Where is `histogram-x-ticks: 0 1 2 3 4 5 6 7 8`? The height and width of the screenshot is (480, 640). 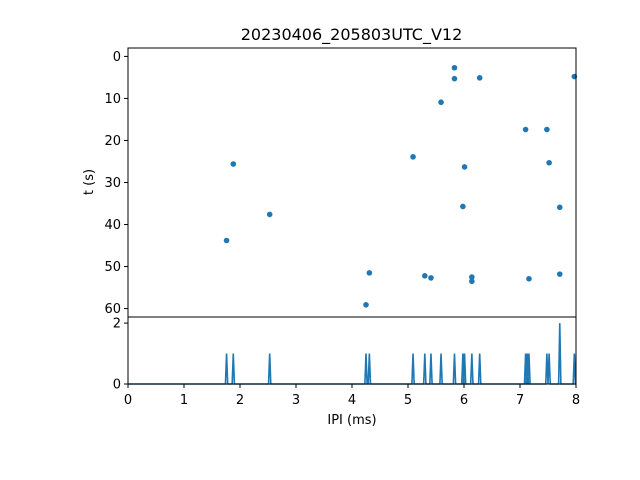 histogram-x-ticks: 0 1 2 3 4 5 6 7 8 is located at coordinates (352, 396).